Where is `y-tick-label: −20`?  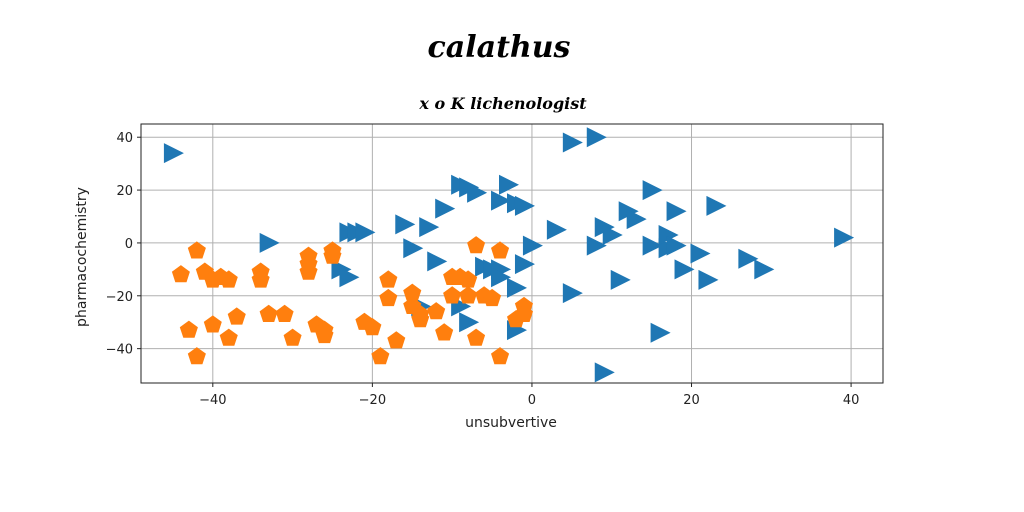
y-tick-label: −20 is located at coordinates (119, 297).